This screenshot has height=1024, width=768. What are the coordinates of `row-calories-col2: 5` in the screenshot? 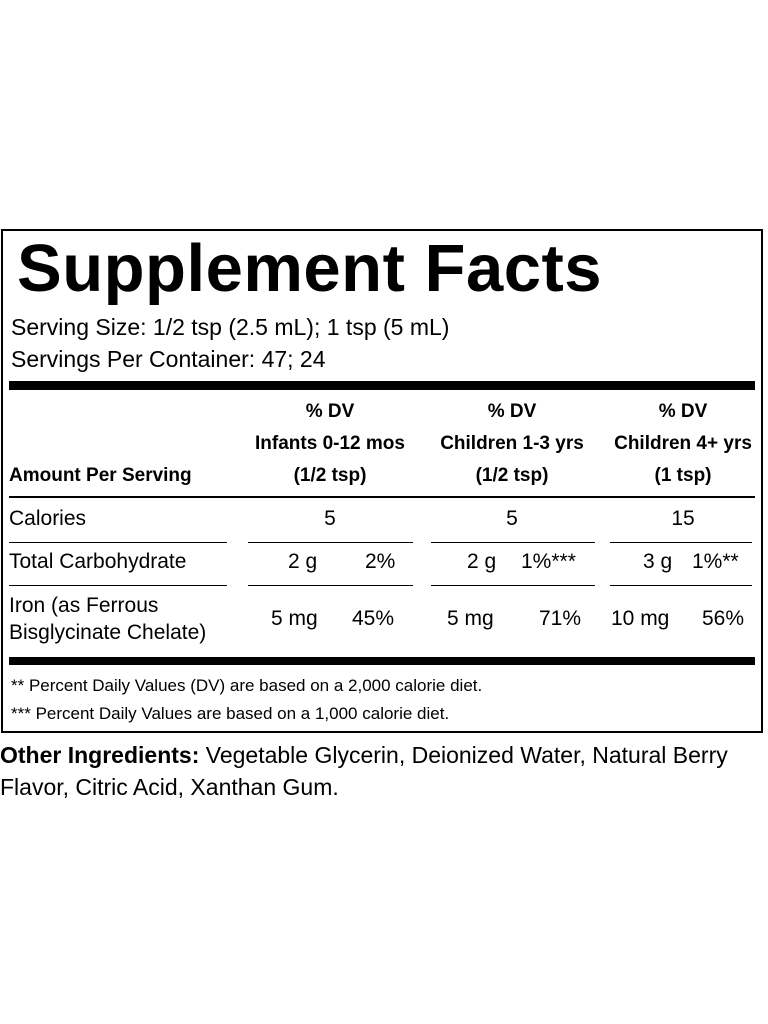 It's located at (512, 518).